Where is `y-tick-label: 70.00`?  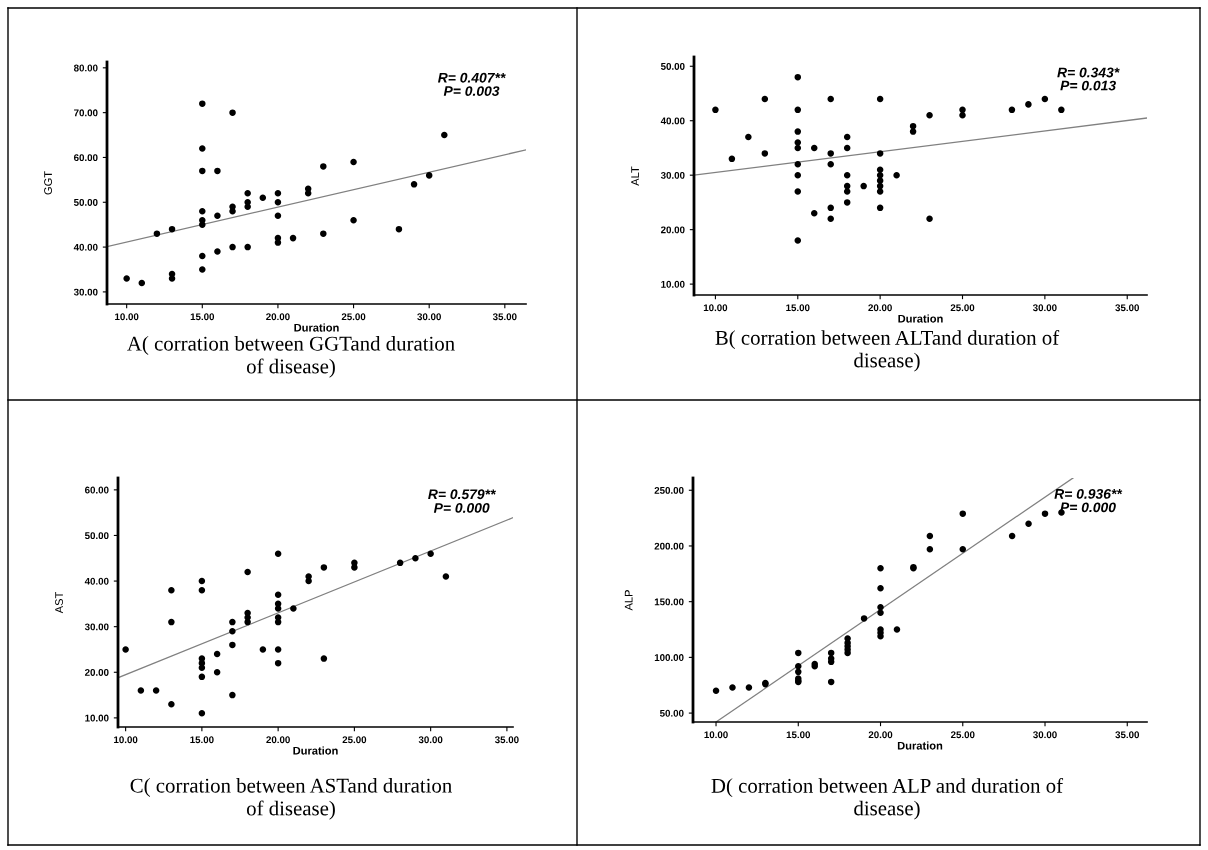 y-tick-label: 70.00 is located at coordinates (86, 113).